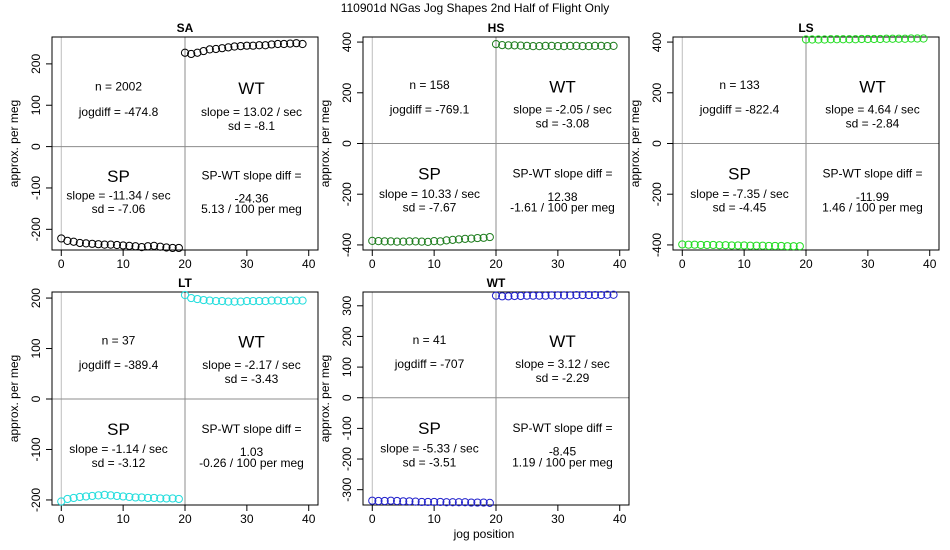 The width and height of the screenshot is (950, 550). Describe the element at coordinates (251, 88) in the screenshot. I see `wt-quadrant-label: WT` at that location.